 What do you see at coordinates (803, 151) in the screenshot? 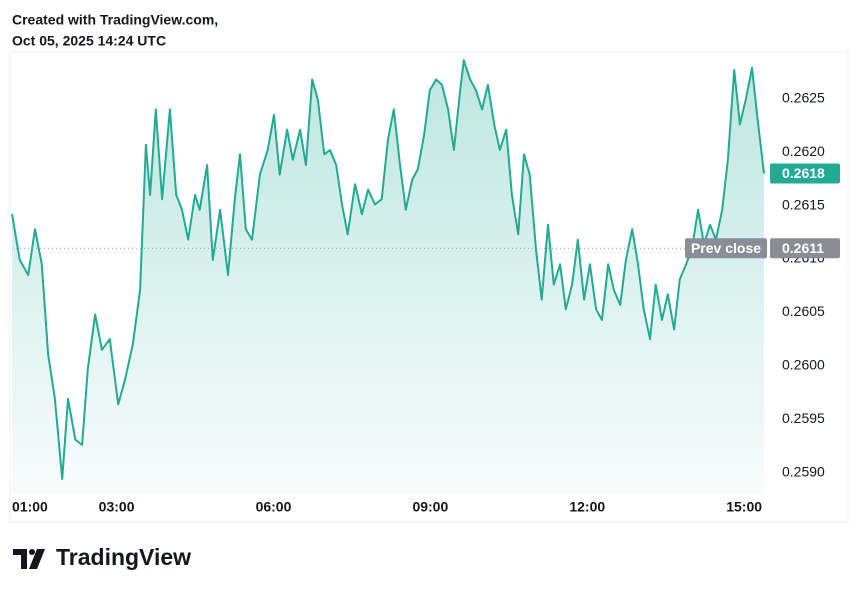
I see `y-tick-label: 0.2620` at bounding box center [803, 151].